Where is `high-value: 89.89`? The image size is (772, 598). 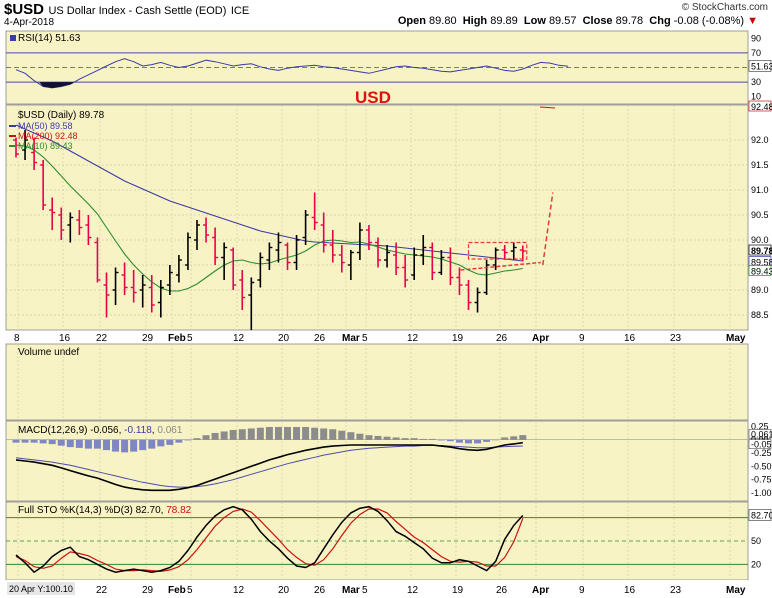 high-value: 89.89 is located at coordinates (504, 21).